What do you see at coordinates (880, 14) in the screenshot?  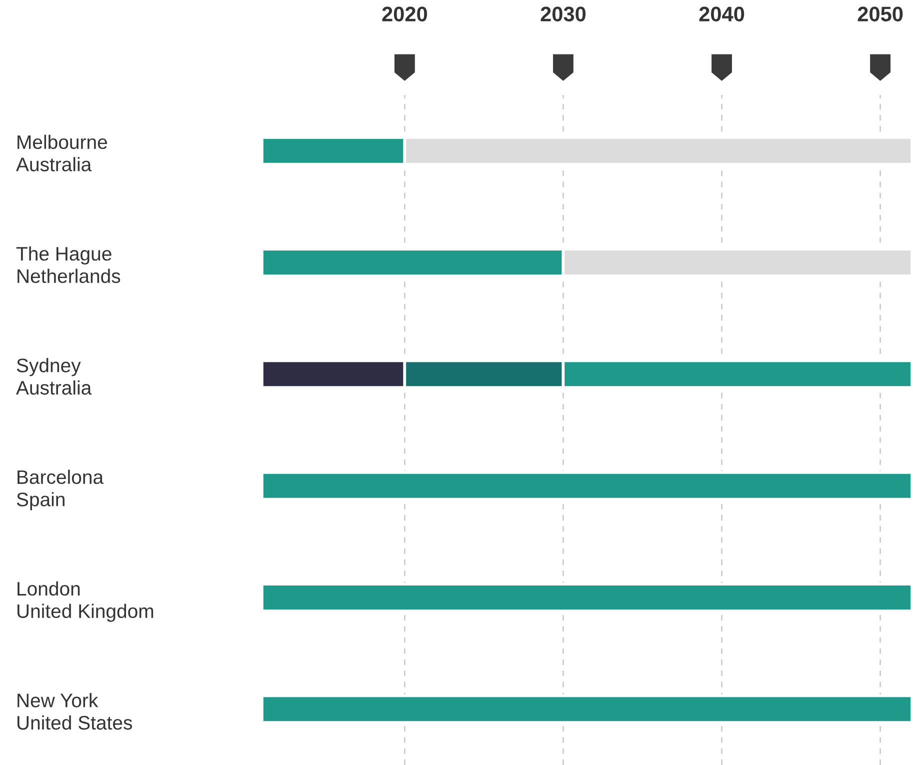 I see `x-tick-label: 2050` at bounding box center [880, 14].